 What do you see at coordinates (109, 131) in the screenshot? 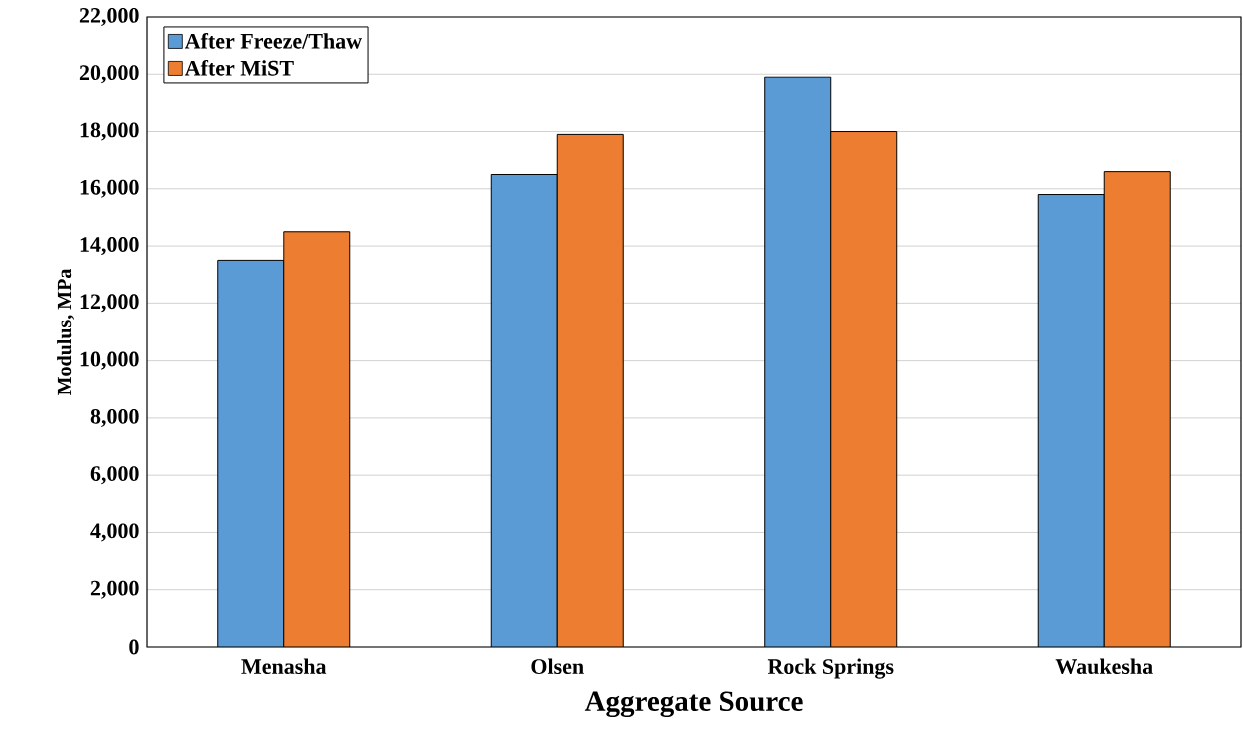
I see `y-tick-label: 18,000` at bounding box center [109, 131].